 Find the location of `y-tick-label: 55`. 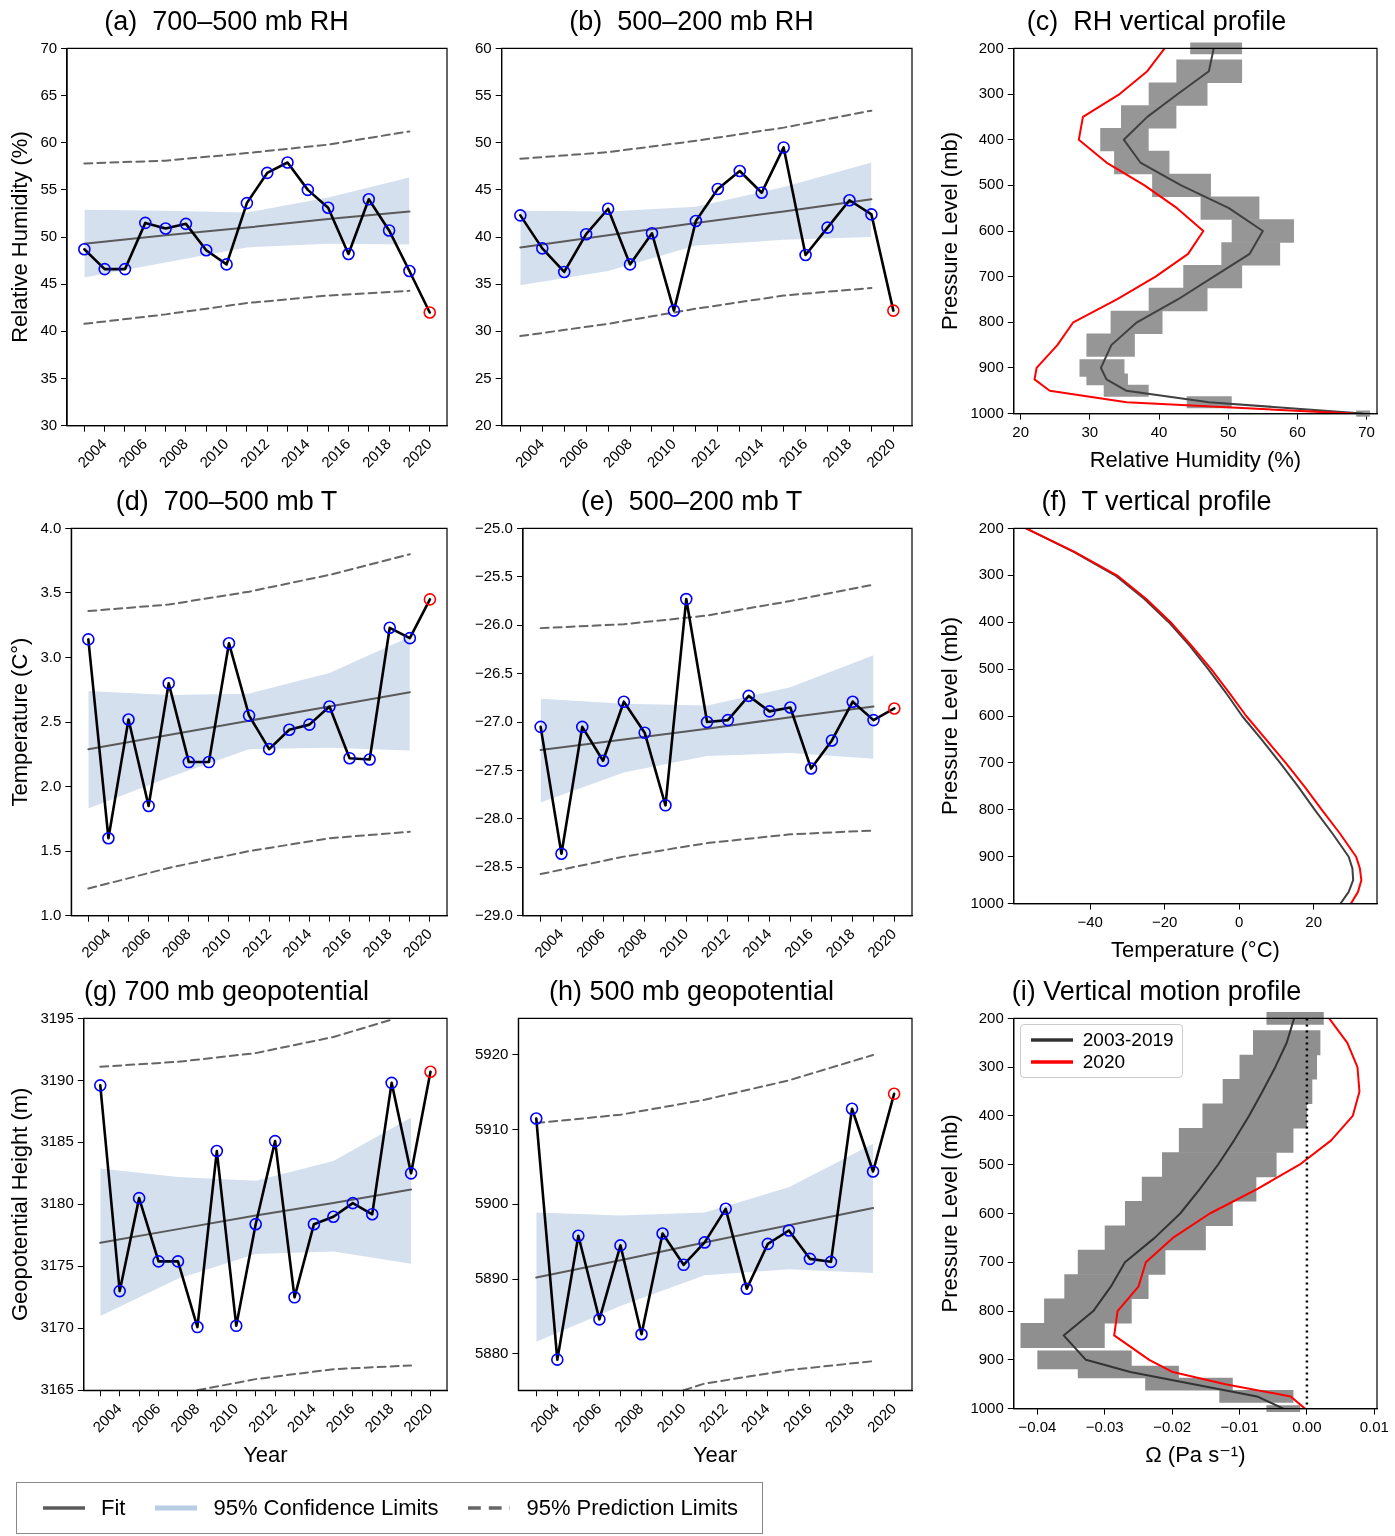

y-tick-label: 55 is located at coordinates (49, 189).